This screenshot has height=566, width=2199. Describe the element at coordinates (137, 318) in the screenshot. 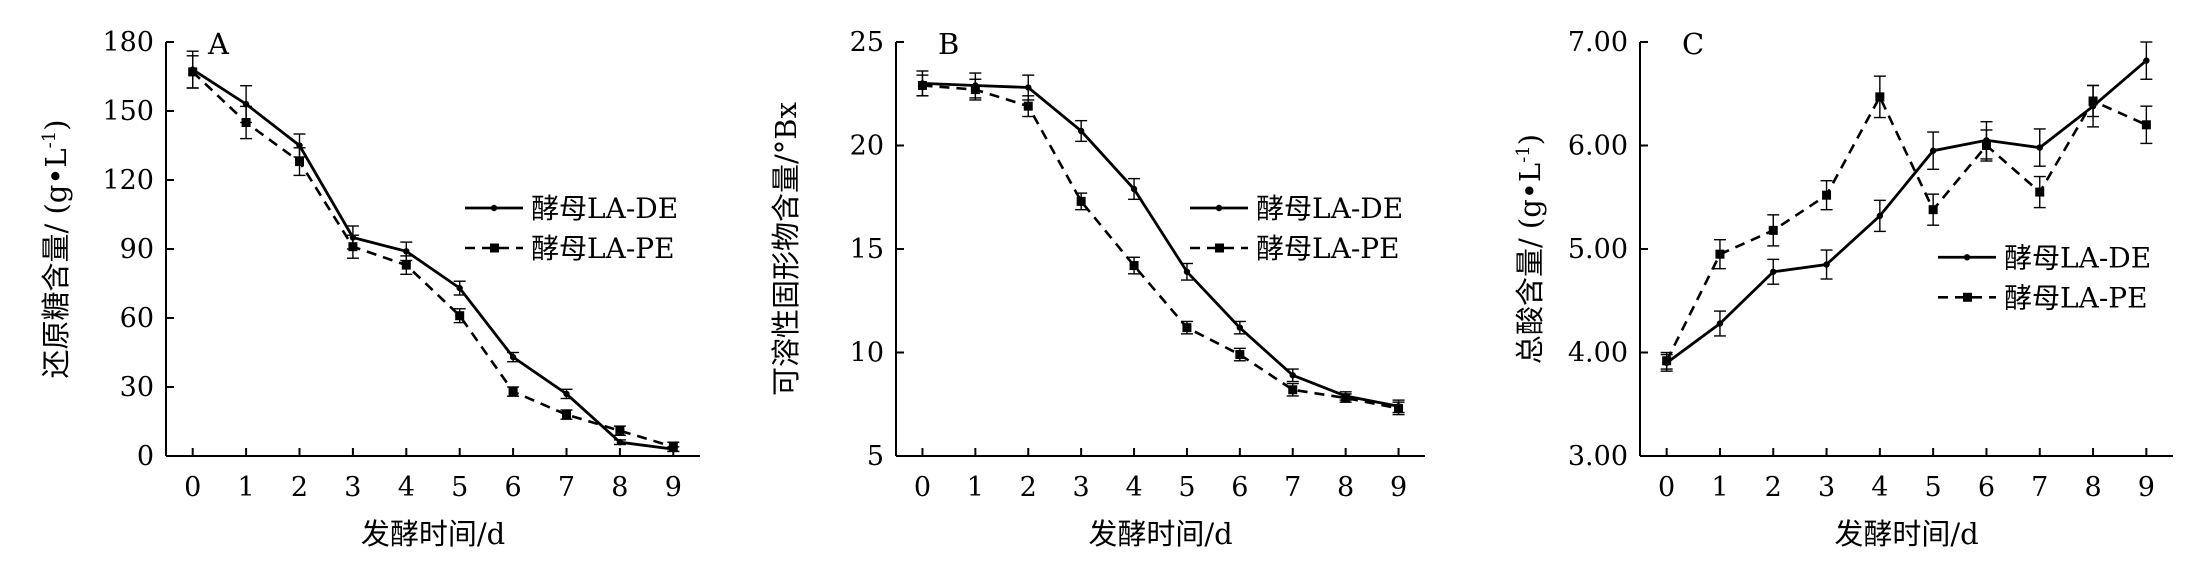

I see `y-tick-label: 60` at that location.